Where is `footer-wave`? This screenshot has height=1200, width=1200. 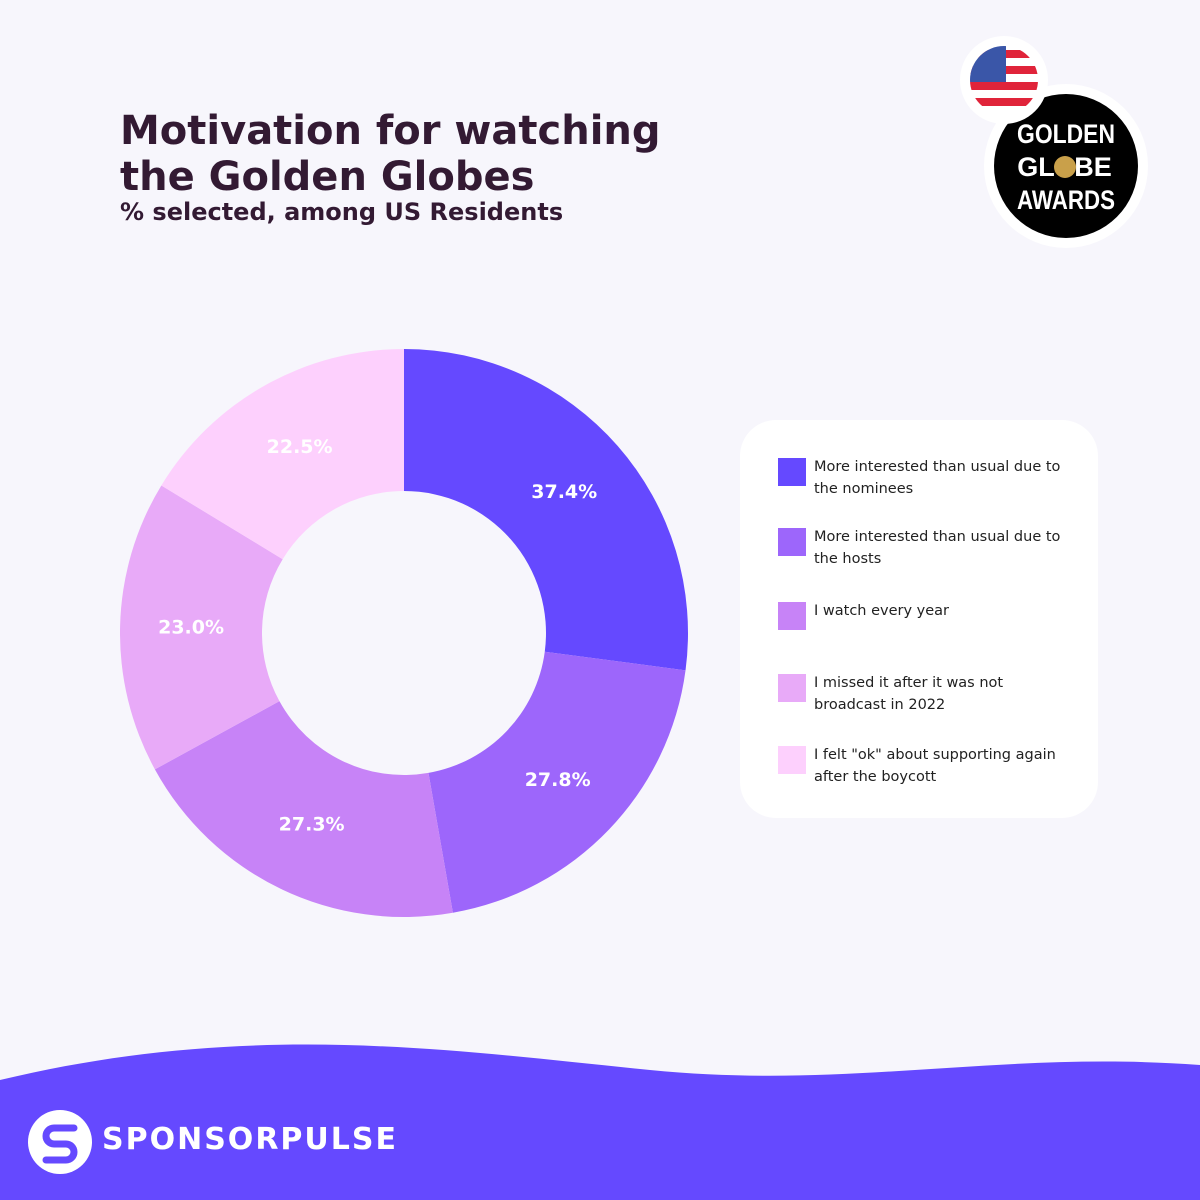 footer-wave is located at coordinates (600, 1122).